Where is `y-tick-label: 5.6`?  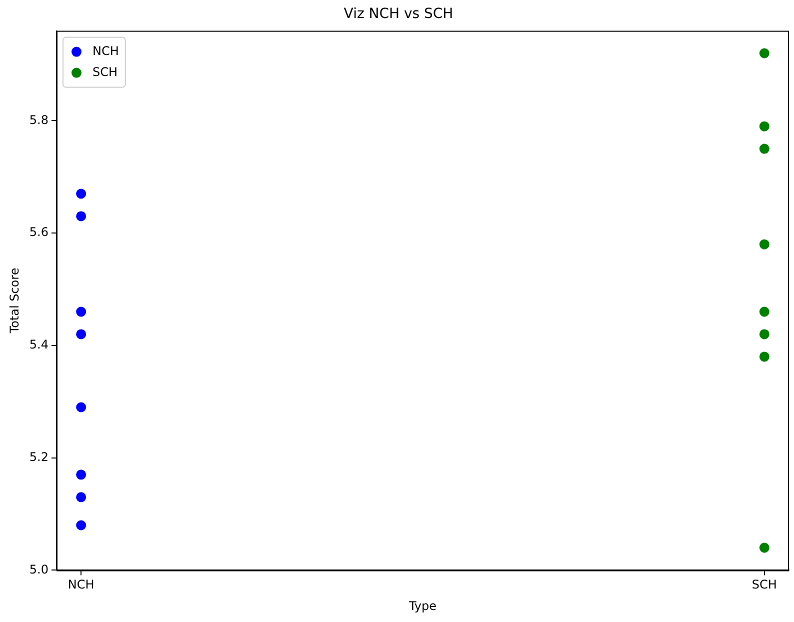
y-tick-label: 5.6 is located at coordinates (38, 232).